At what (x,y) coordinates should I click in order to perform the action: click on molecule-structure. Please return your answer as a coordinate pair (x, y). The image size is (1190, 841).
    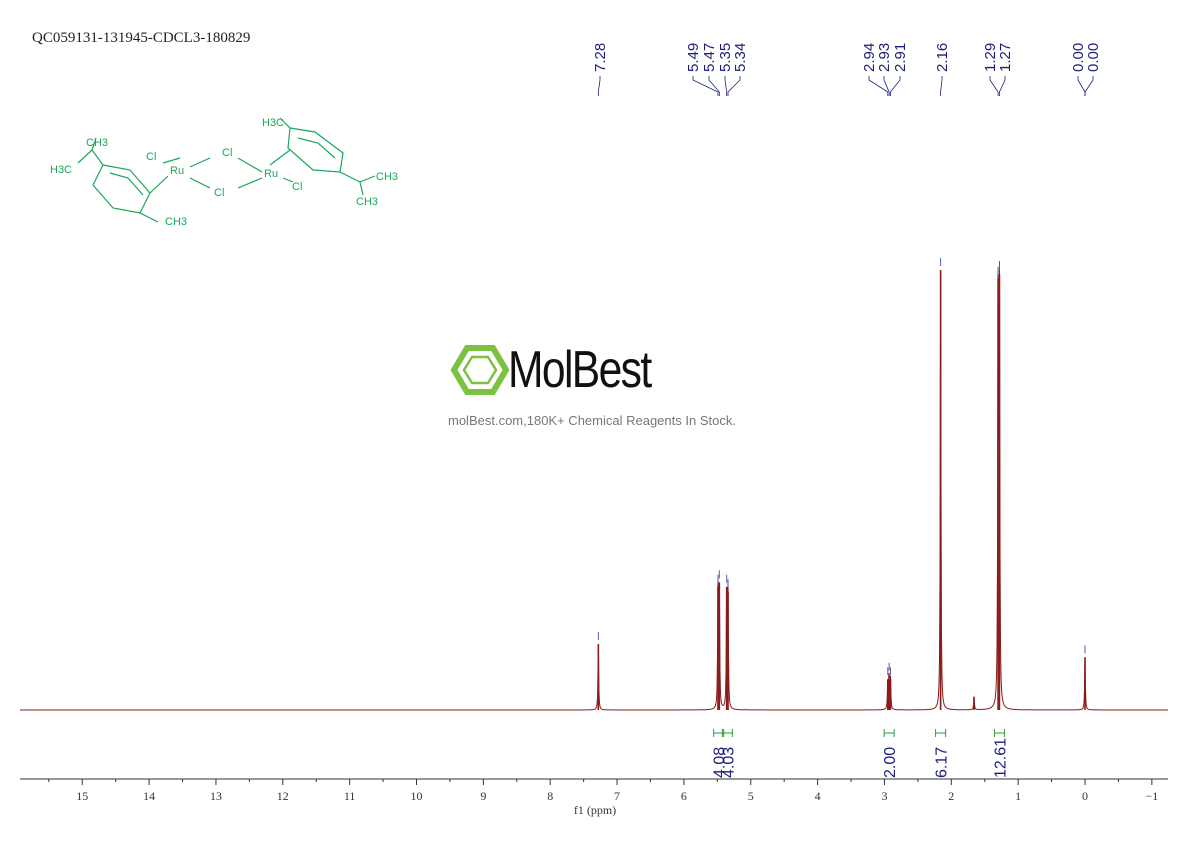
    Looking at the image, I should click on (226, 170).